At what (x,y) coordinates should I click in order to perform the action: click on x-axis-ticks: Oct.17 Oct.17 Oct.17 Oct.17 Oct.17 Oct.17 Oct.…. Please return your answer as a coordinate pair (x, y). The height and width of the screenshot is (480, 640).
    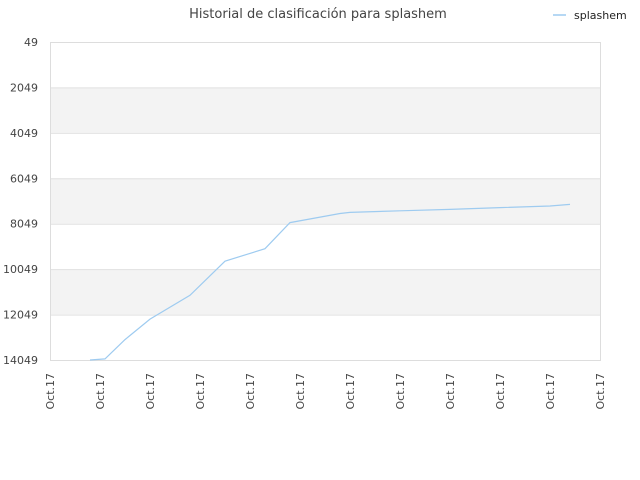
    Looking at the image, I should click on (325, 391).